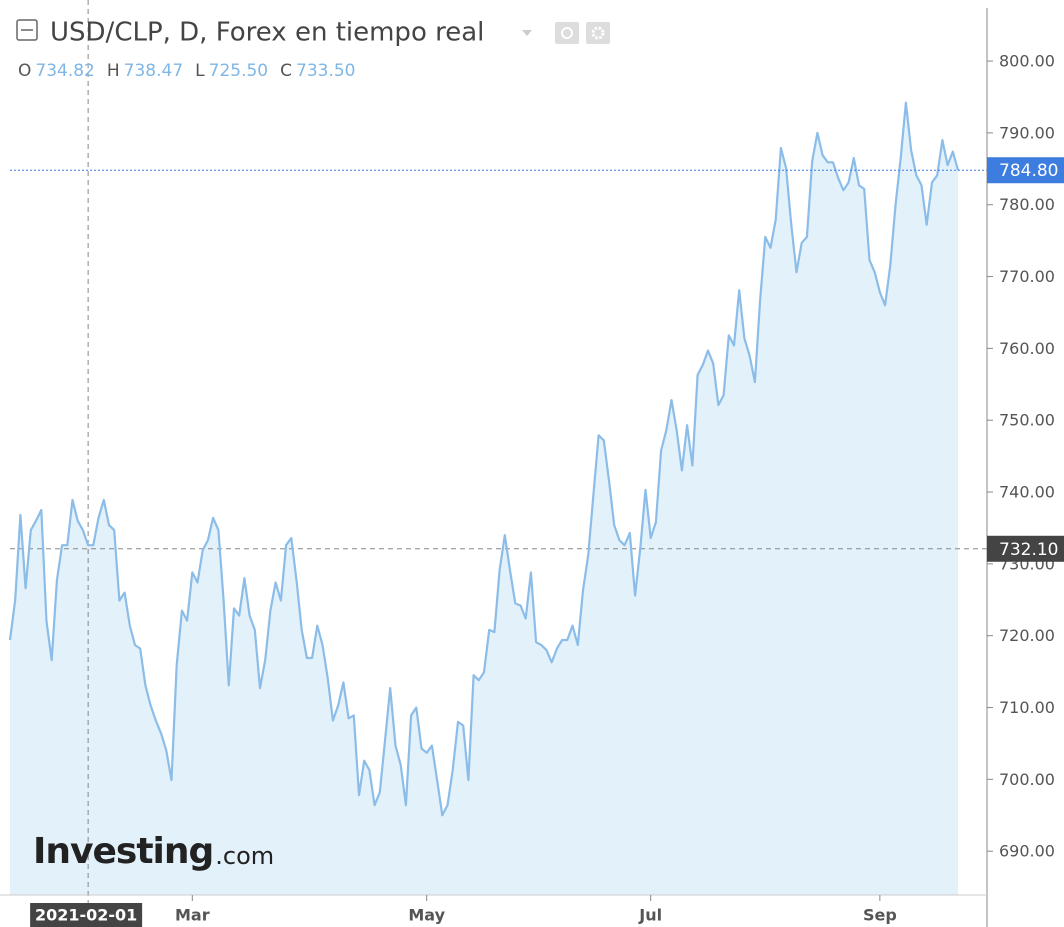 This screenshot has height=927, width=1064. I want to click on gear-icon, so click(598, 33).